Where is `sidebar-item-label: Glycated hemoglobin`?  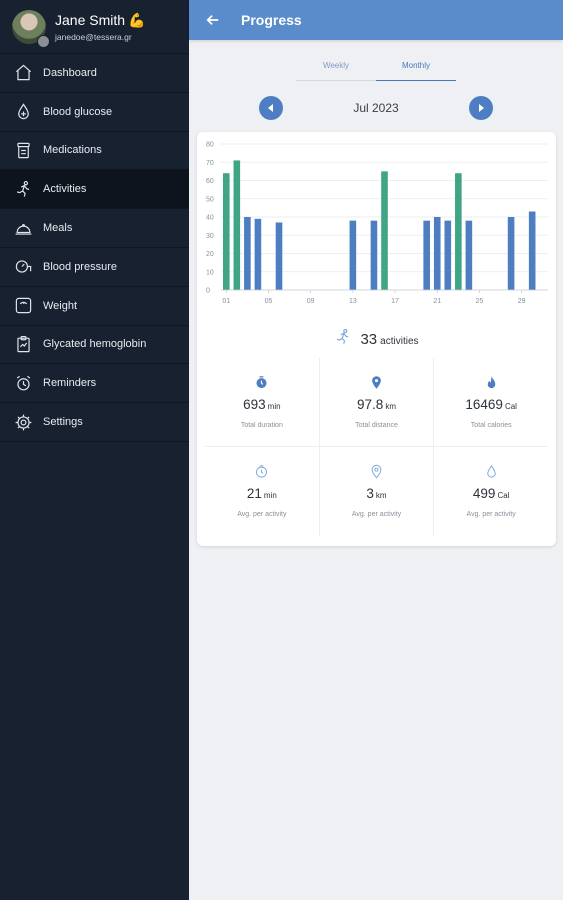 sidebar-item-label: Glycated hemoglobin is located at coordinates (95, 344).